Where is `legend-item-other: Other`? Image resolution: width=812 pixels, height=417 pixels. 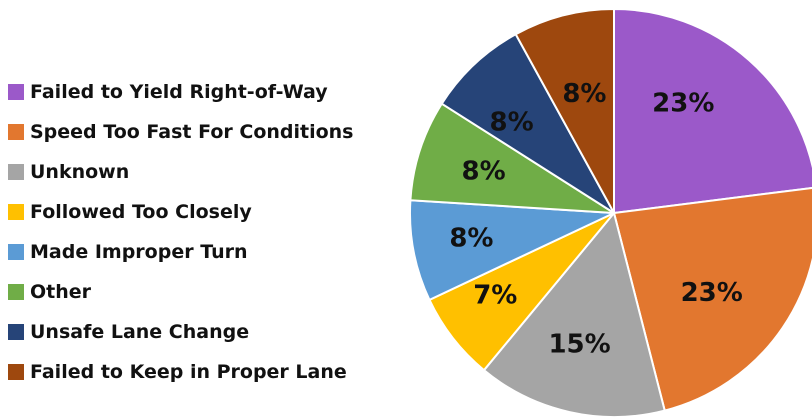 legend-item-other: Other is located at coordinates (181, 292).